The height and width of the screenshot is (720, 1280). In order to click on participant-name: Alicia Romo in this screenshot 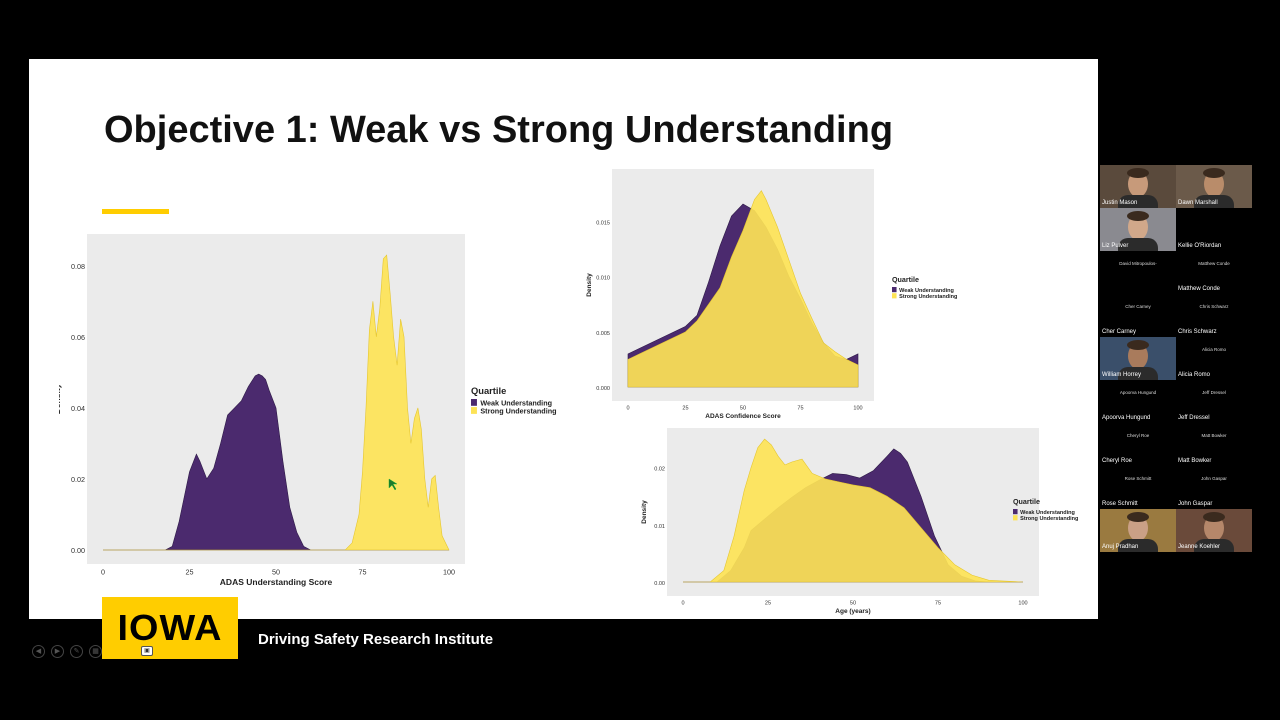, I will do `click(1194, 375)`.